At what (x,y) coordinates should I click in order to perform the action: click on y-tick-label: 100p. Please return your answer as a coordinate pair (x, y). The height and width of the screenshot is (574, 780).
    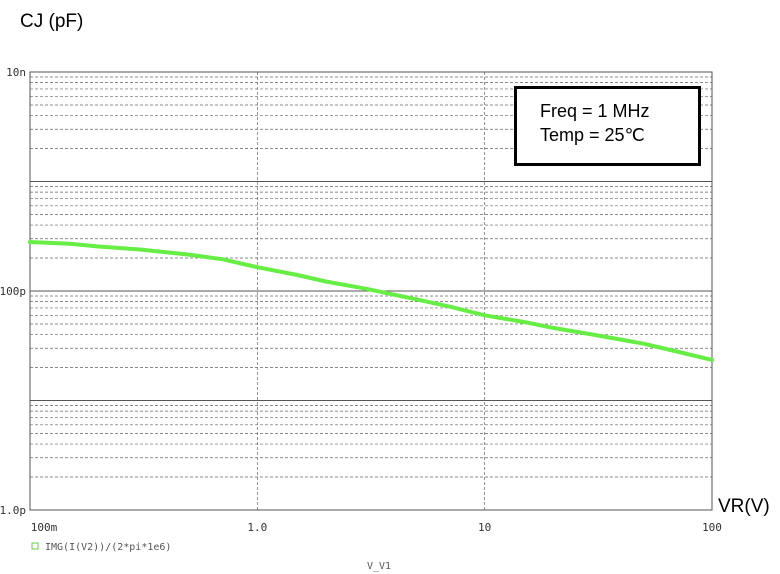
    Looking at the image, I should click on (13, 291).